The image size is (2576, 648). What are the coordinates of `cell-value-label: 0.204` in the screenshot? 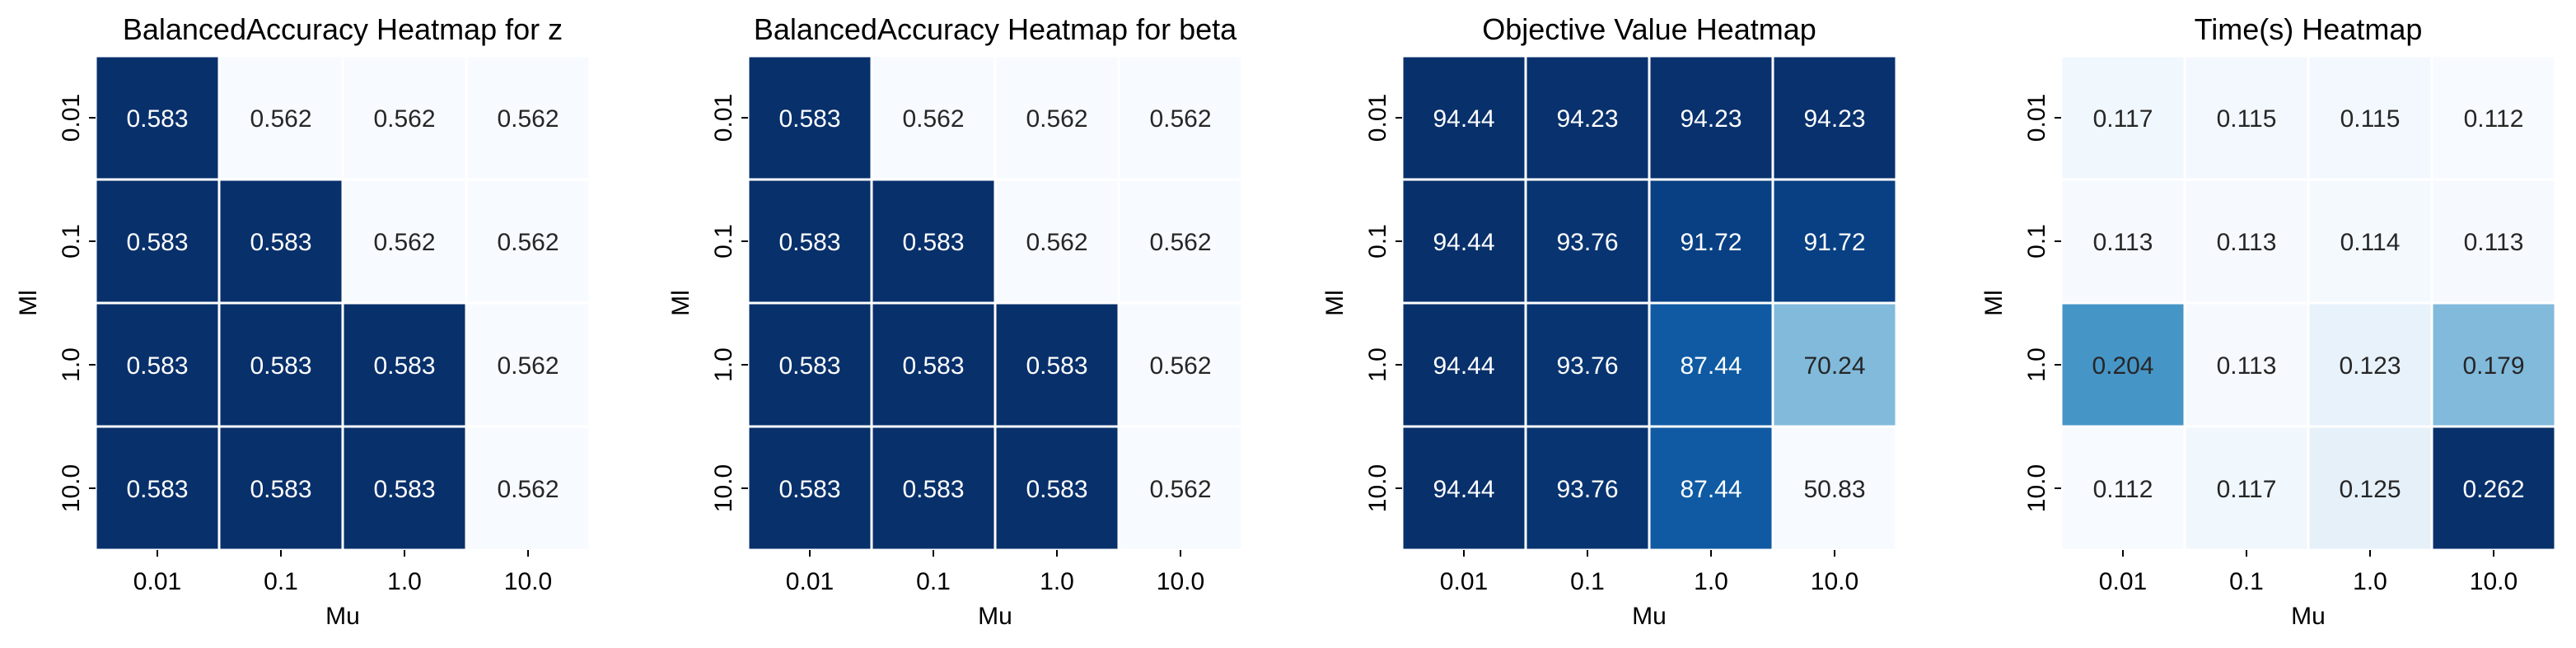 It's located at (2122, 366).